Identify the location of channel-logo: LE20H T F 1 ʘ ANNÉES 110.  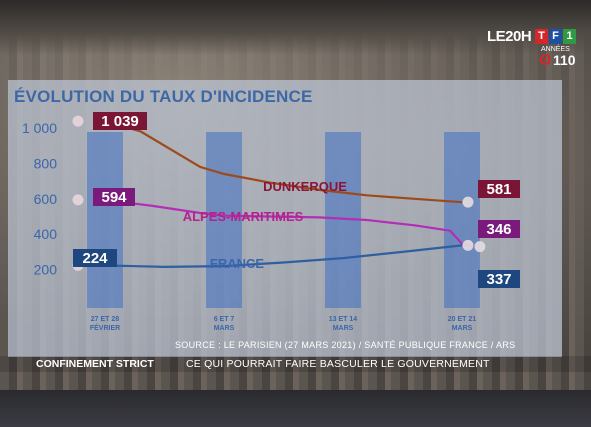
(535, 51).